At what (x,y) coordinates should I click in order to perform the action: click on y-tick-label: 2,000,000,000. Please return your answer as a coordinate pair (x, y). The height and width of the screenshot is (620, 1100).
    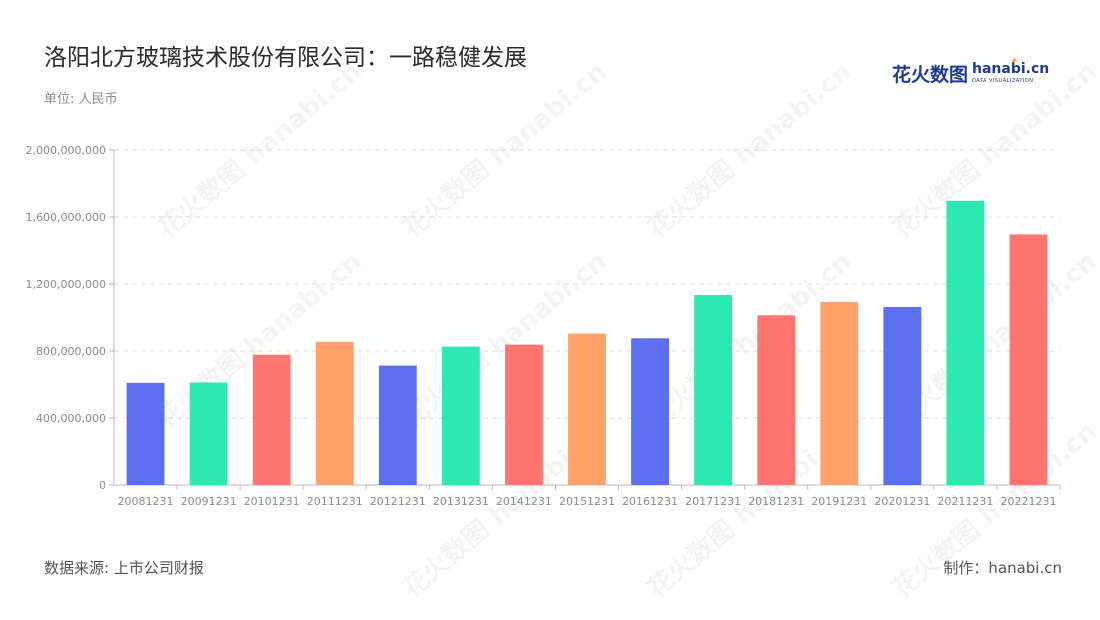
    Looking at the image, I should click on (66, 150).